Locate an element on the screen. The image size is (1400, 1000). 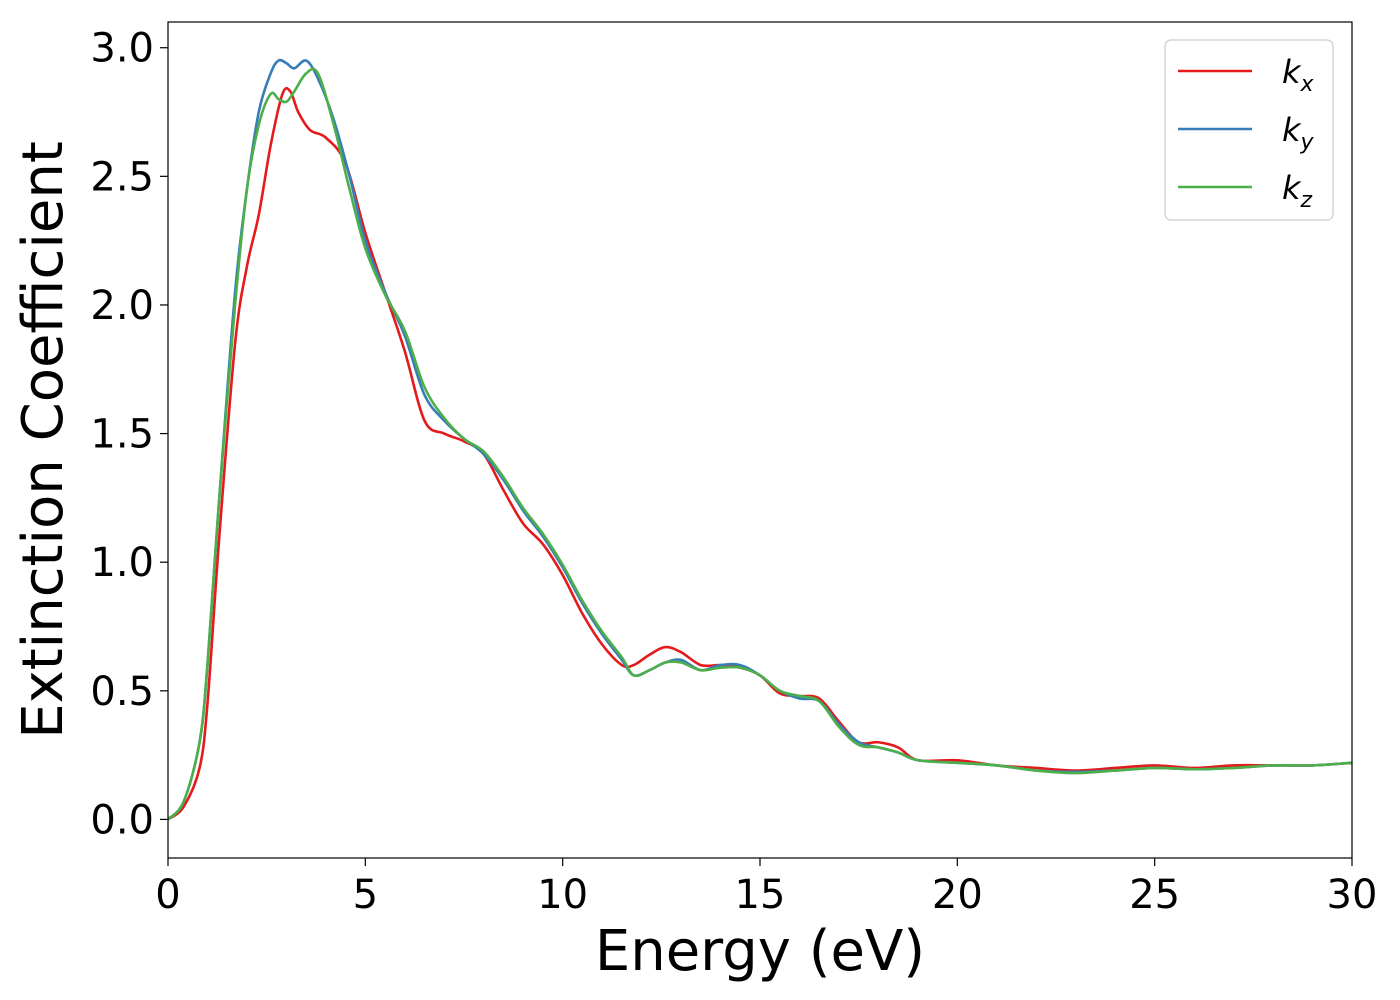
y-tick-label: 0.0 is located at coordinates (122, 820).